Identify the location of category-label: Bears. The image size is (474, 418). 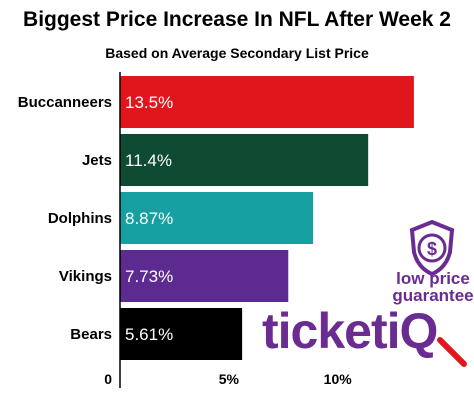
(91, 334).